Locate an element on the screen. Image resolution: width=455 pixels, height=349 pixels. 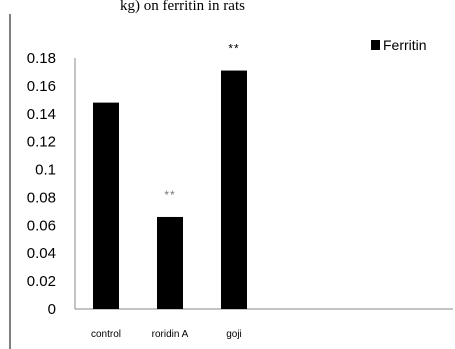
y-tick-label: 0.14 is located at coordinates (41, 114).